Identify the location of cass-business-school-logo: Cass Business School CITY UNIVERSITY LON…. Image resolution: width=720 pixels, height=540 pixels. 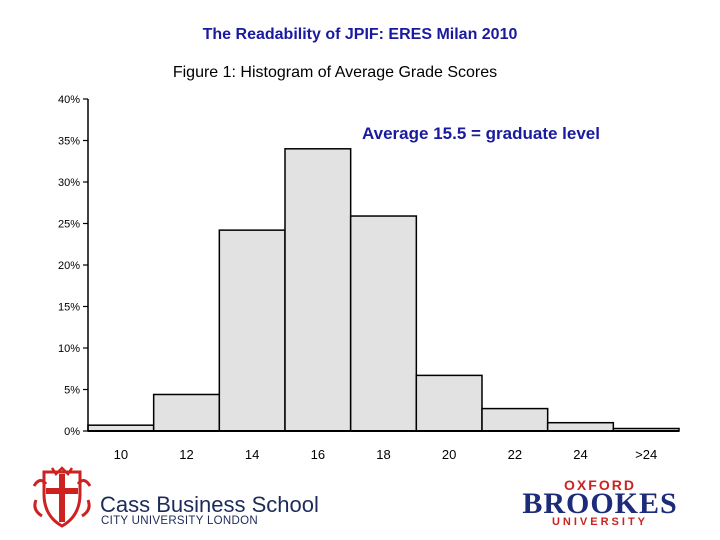
(174, 498).